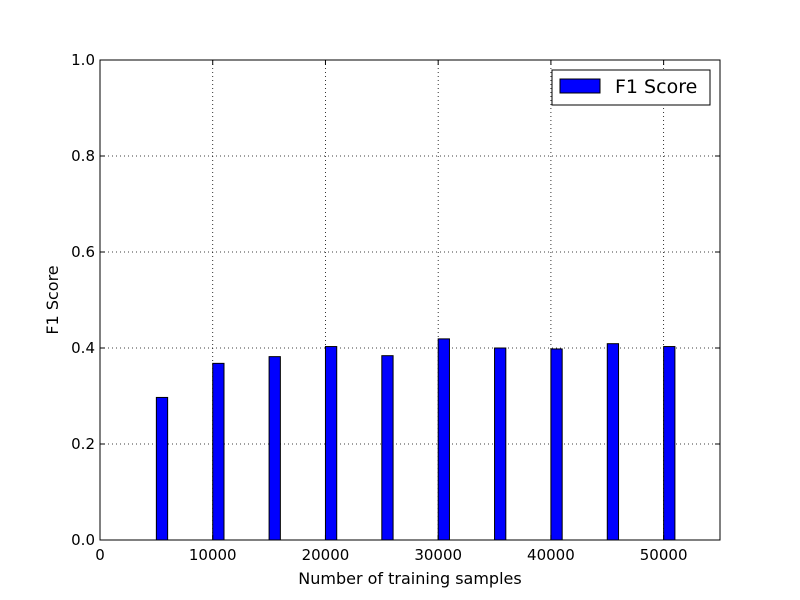 The height and width of the screenshot is (600, 800). I want to click on legend: F1 Score, so click(631, 87).